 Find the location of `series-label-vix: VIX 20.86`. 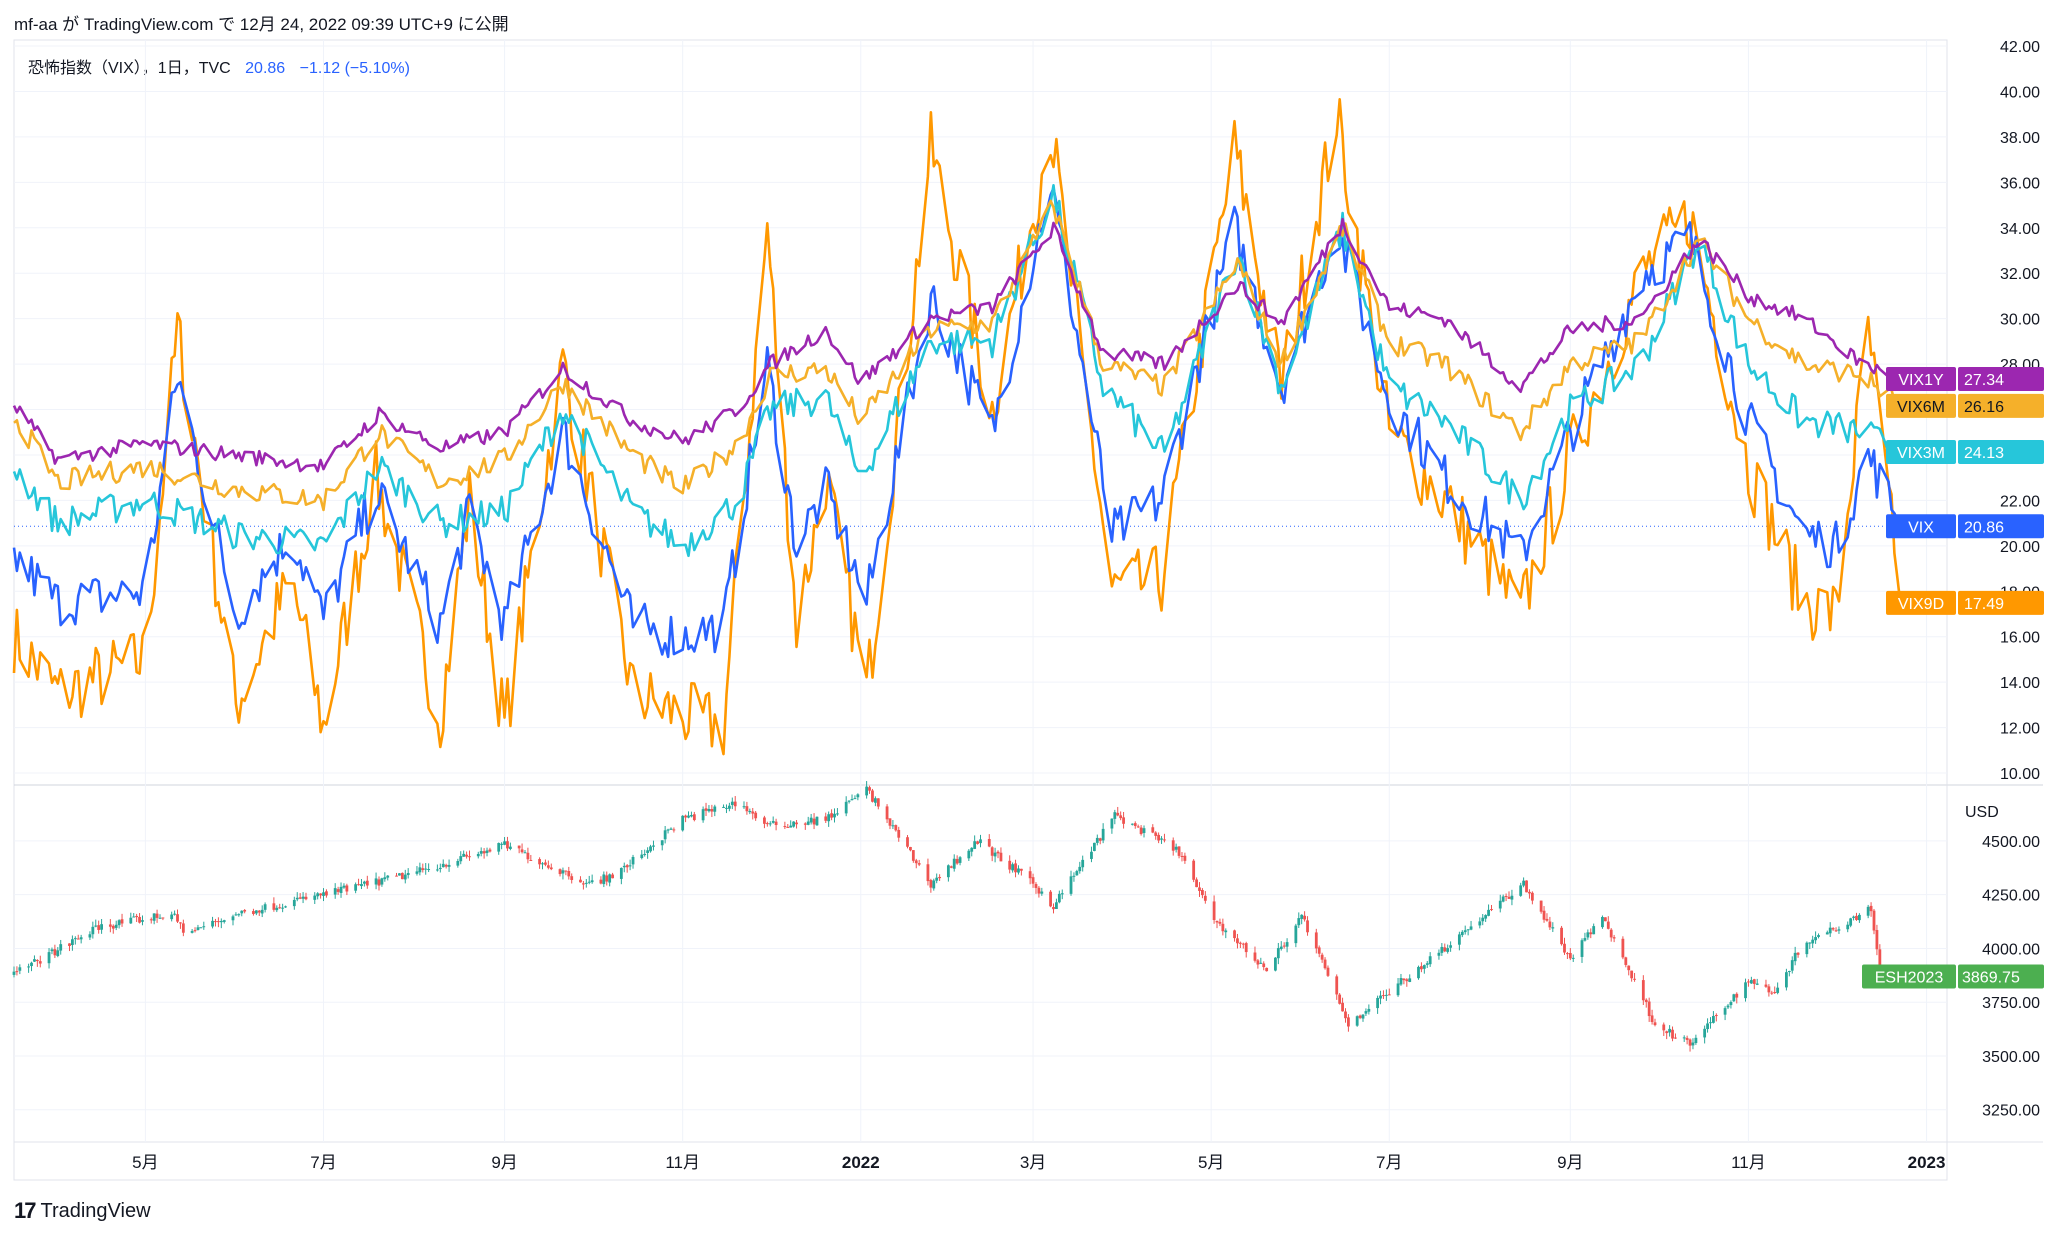

series-label-vix: VIX 20.86 is located at coordinates (1965, 526).